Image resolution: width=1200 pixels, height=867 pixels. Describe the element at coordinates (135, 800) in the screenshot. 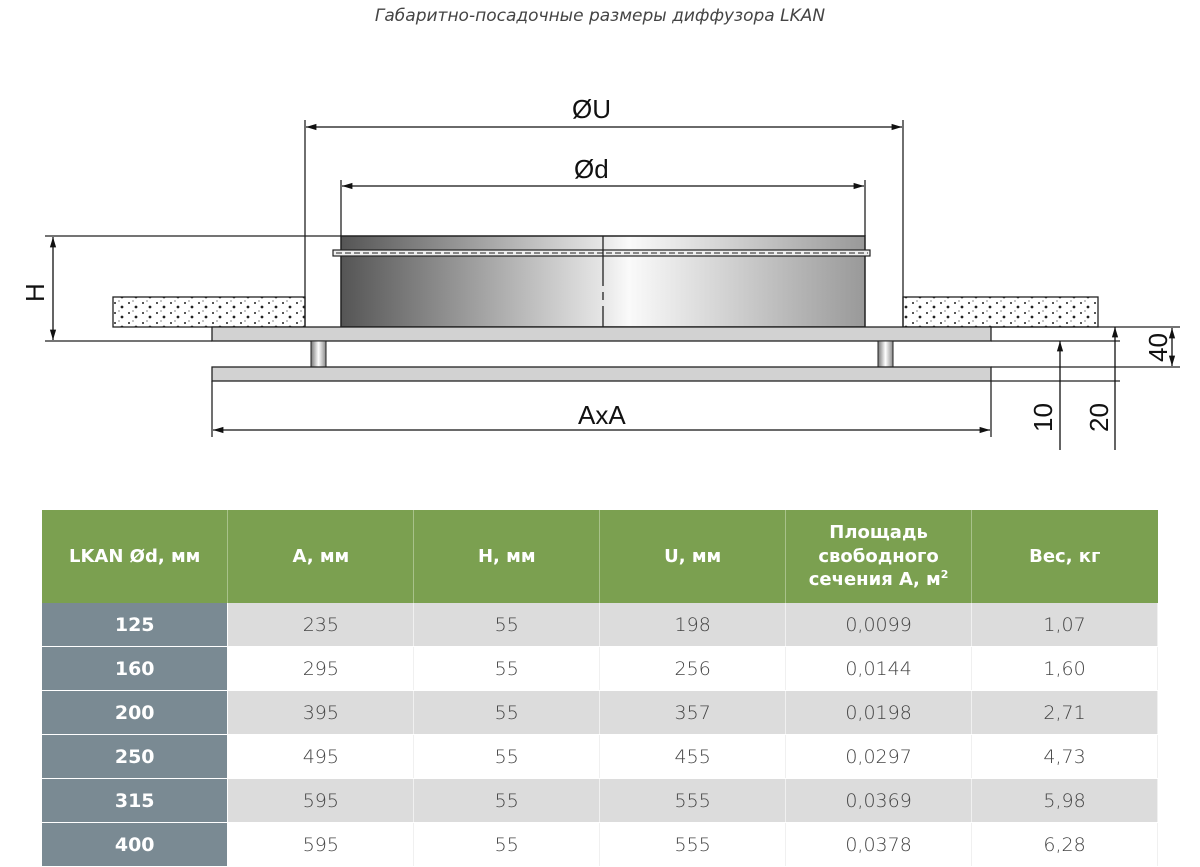

I see `table-cell: 315` at that location.